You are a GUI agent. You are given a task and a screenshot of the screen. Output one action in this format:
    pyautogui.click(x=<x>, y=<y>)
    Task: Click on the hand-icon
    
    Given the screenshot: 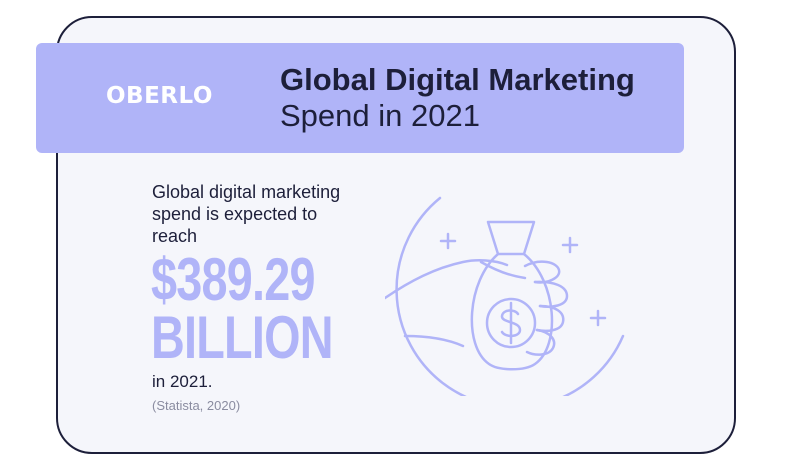 What is the action you would take?
    pyautogui.click(x=477, y=307)
    